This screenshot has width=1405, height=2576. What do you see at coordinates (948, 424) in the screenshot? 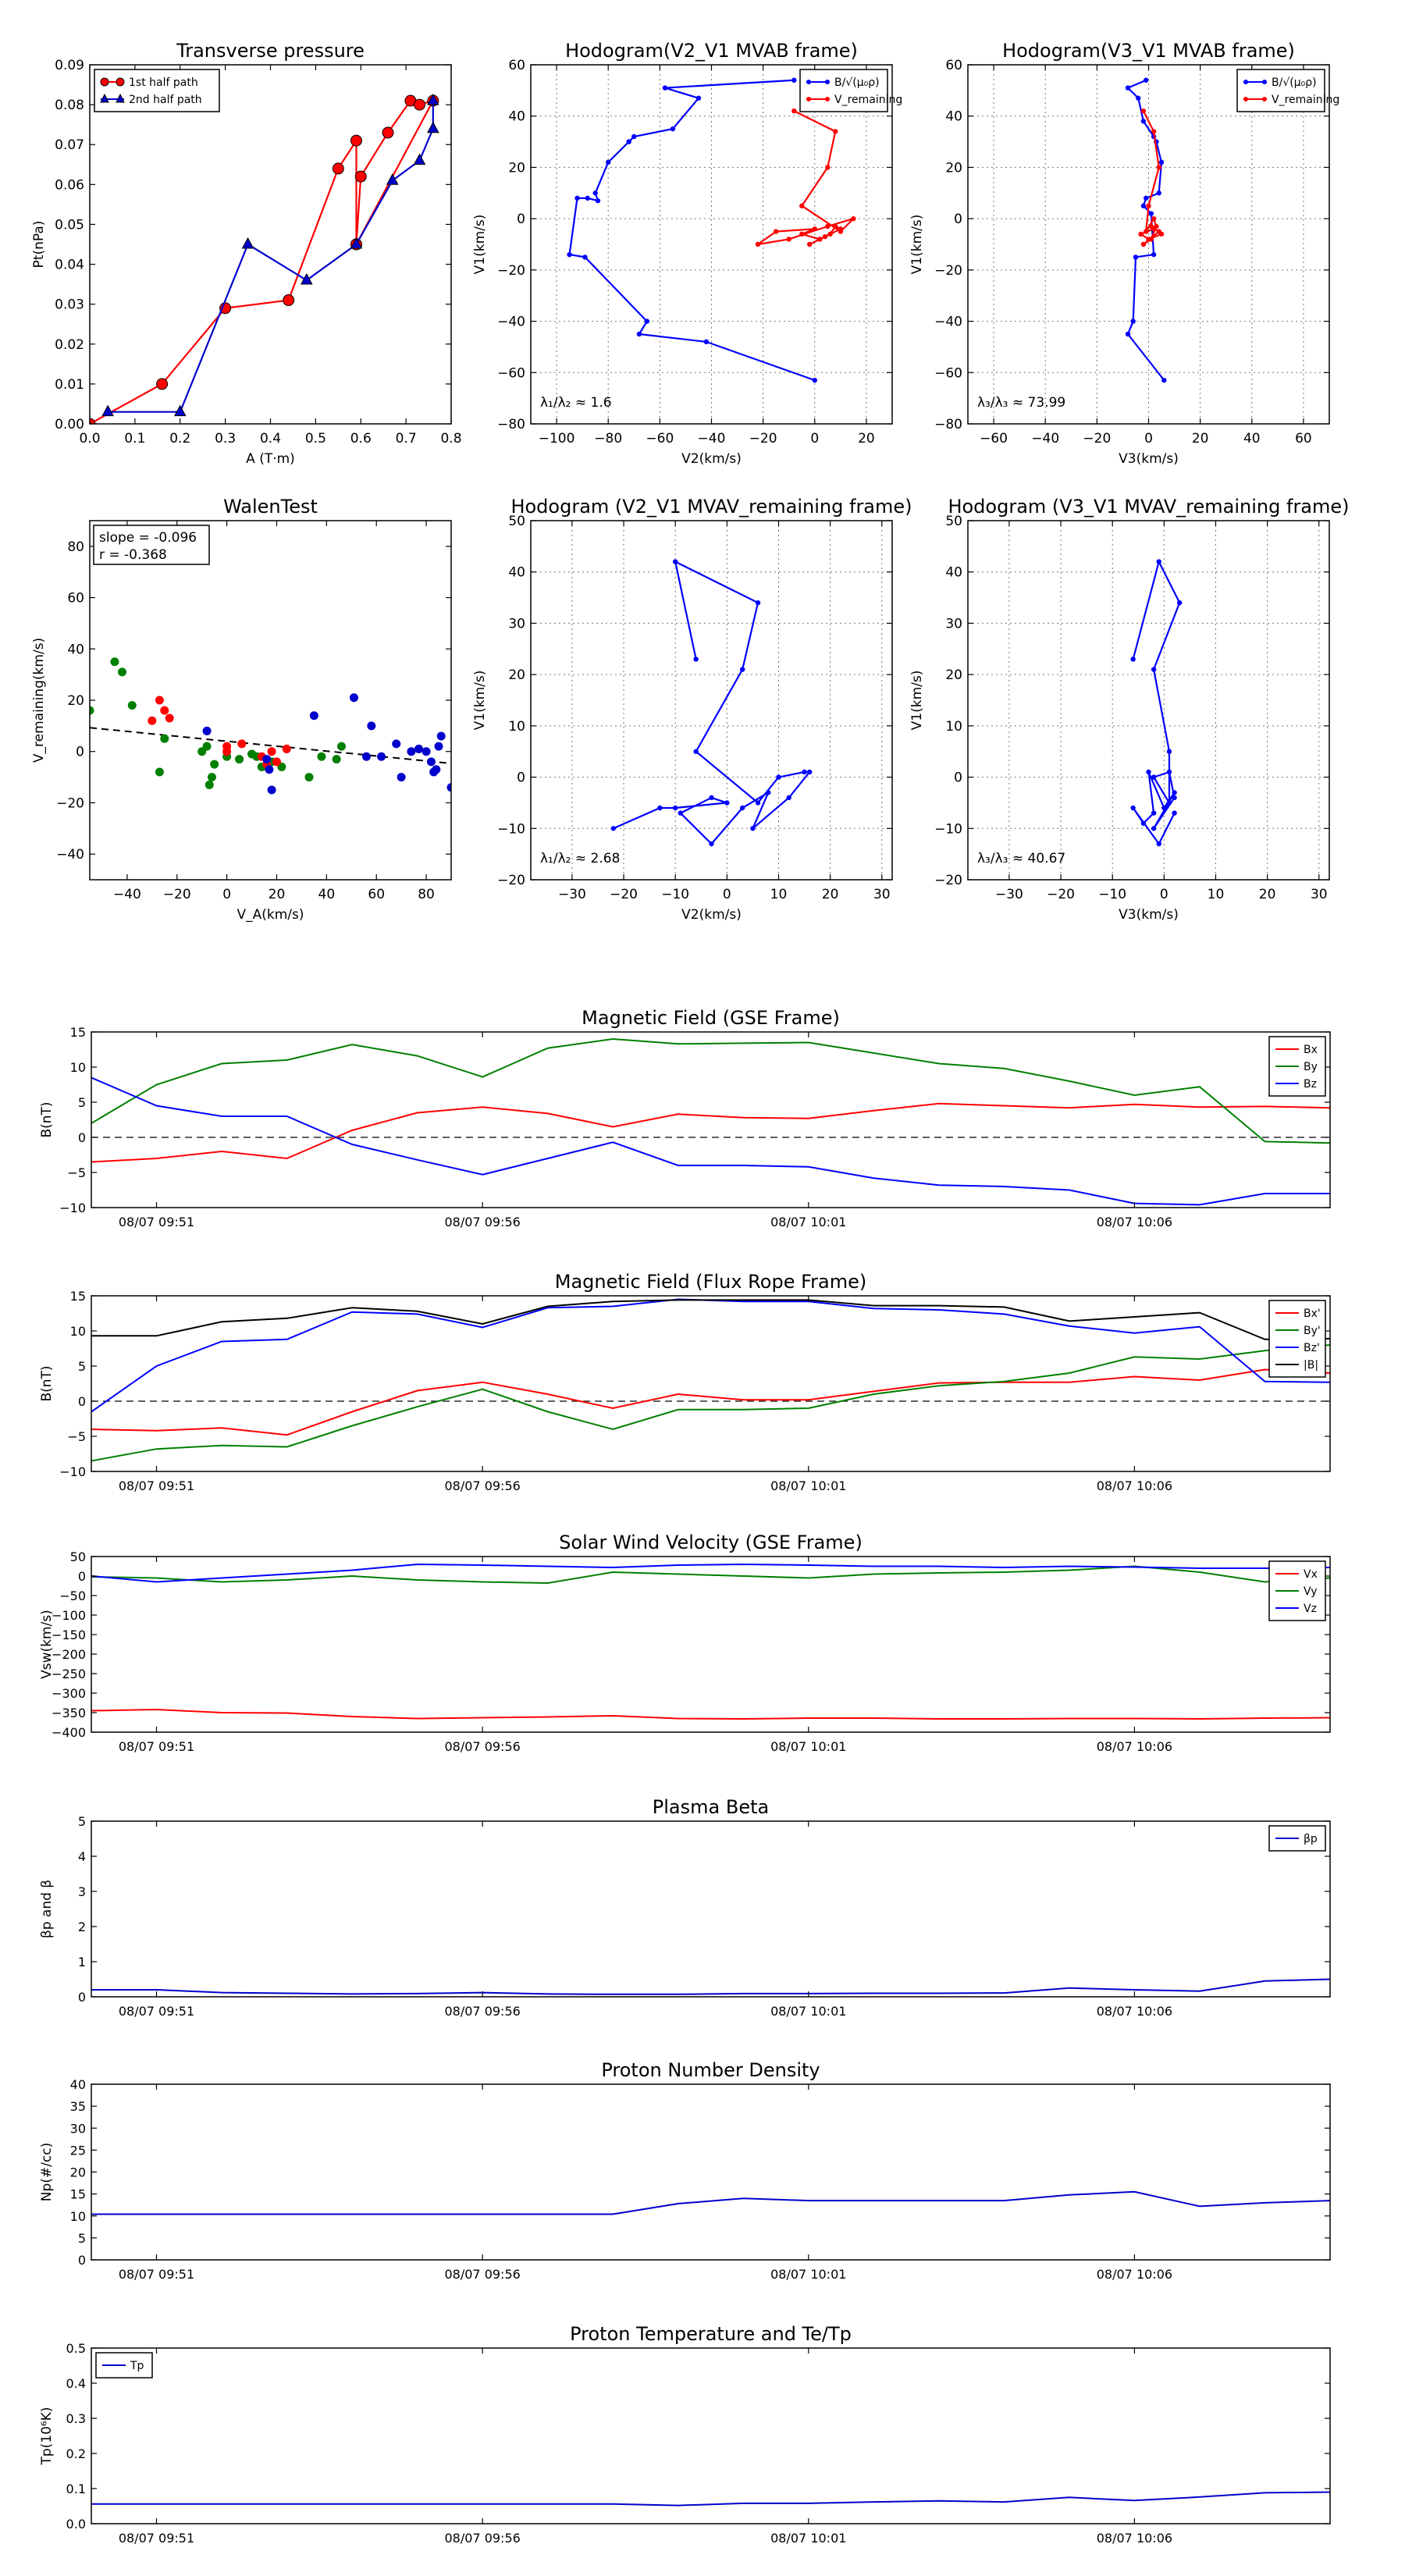
I see `y-tick-label: −80` at bounding box center [948, 424].